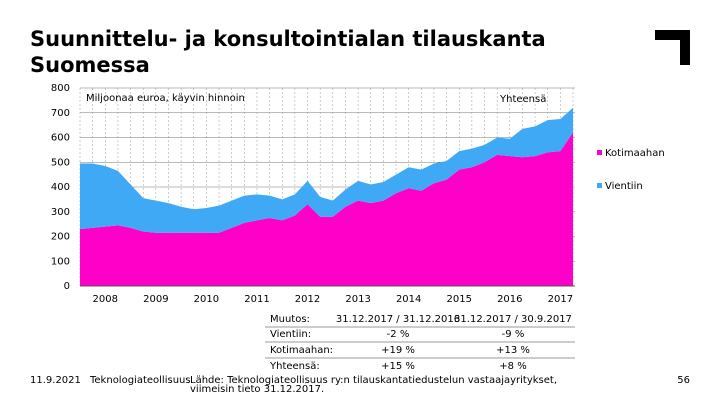 This screenshot has height=405, width=720. I want to click on y-tick-label: 300, so click(60, 212).